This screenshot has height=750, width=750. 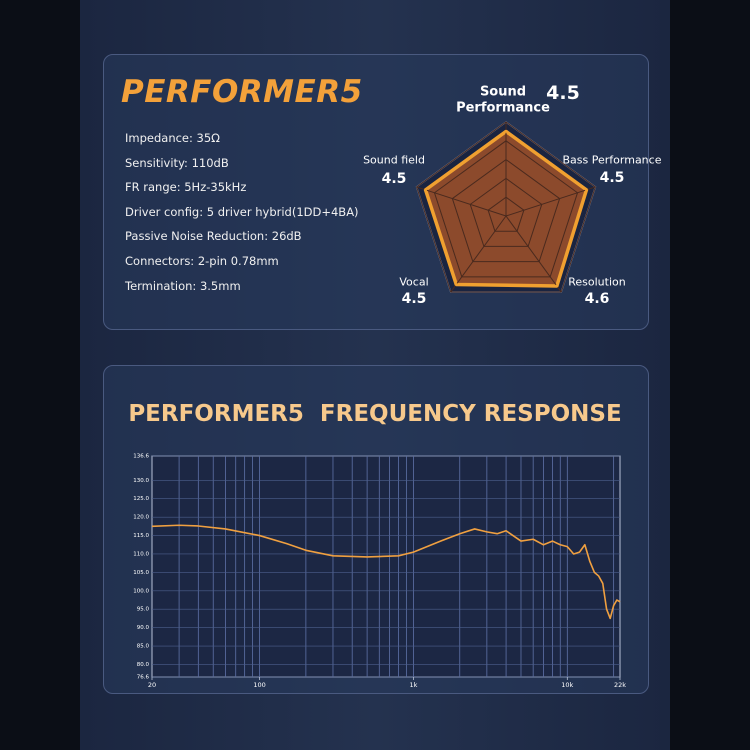 What do you see at coordinates (143, 628) in the screenshot?
I see `y-tick-label: 90.0` at bounding box center [143, 628].